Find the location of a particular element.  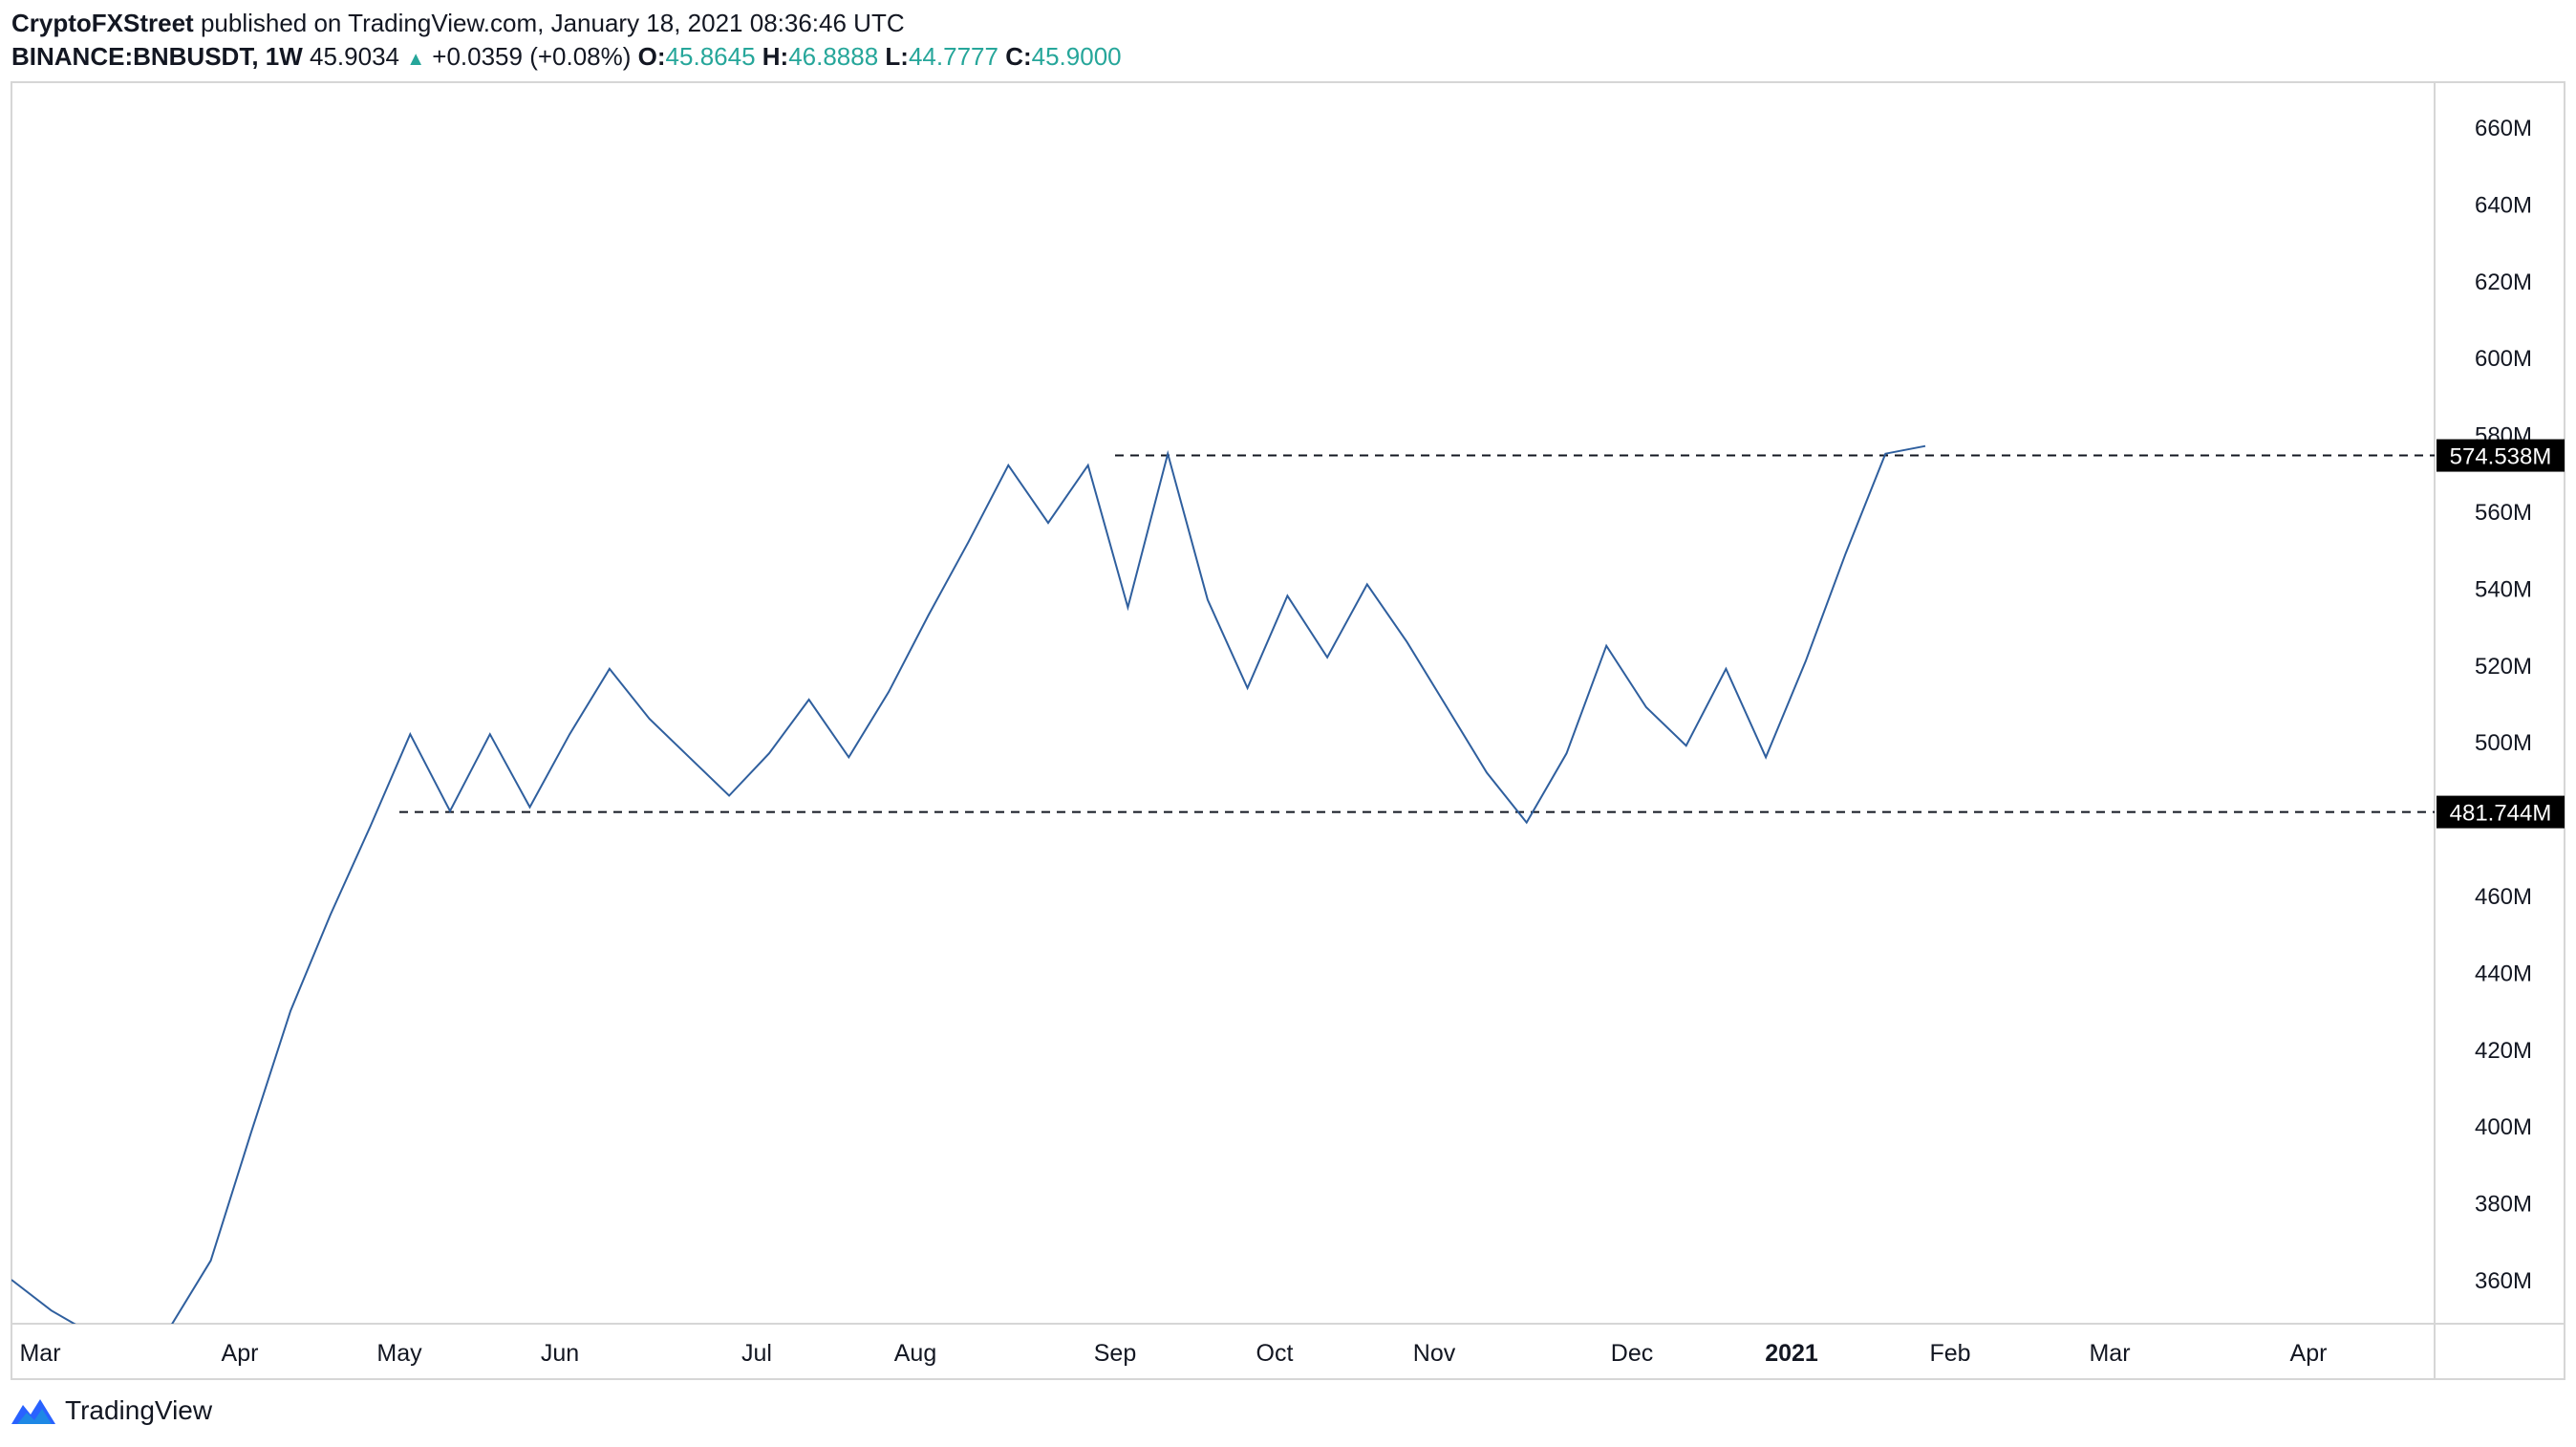

y-tick-label: 380M is located at coordinates (2503, 1205).